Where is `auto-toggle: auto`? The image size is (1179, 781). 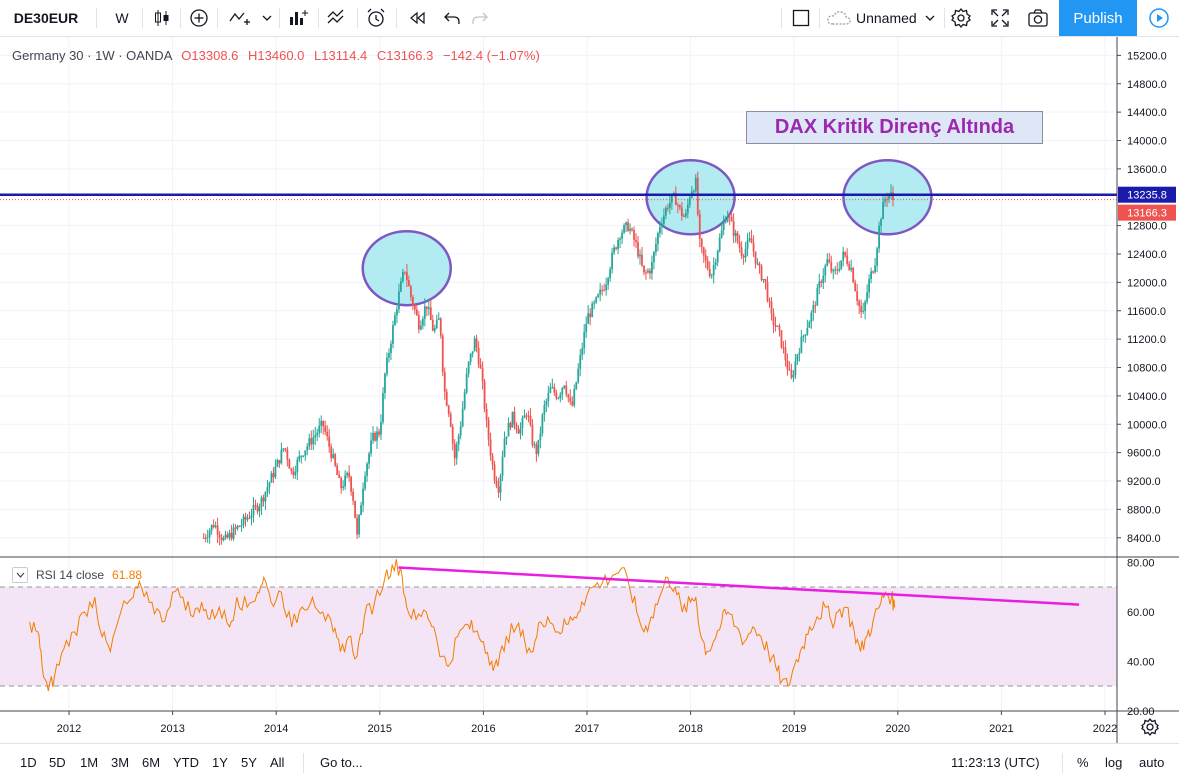
auto-toggle: auto is located at coordinates (1151, 762).